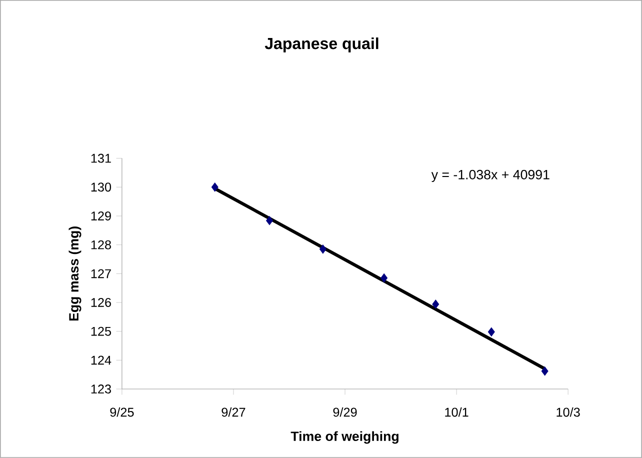 The width and height of the screenshot is (642, 458). I want to click on y-tick-label: 131, so click(101, 158).